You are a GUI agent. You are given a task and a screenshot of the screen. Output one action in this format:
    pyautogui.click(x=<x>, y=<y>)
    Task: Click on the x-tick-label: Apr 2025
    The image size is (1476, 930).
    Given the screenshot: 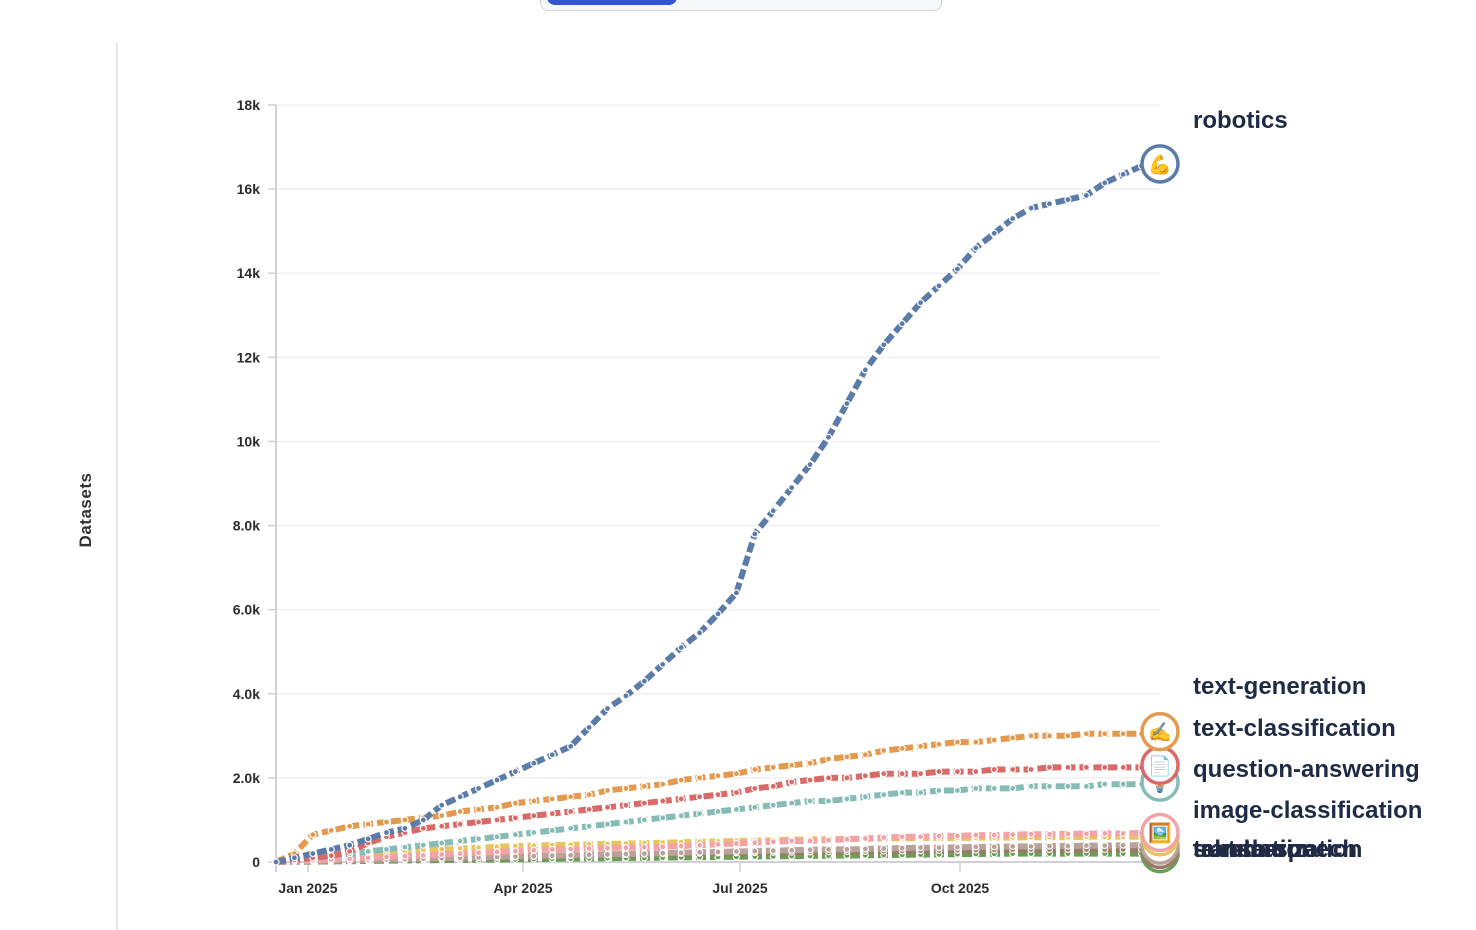 What is the action you would take?
    pyautogui.click(x=522, y=888)
    